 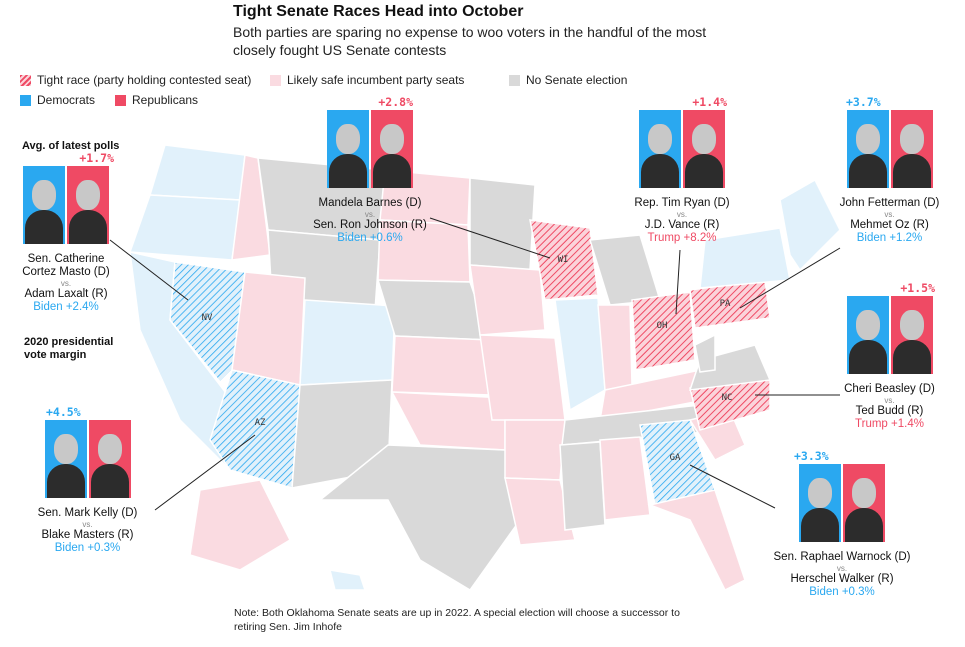 What do you see at coordinates (268, 328) in the screenshot?
I see `state-ut` at bounding box center [268, 328].